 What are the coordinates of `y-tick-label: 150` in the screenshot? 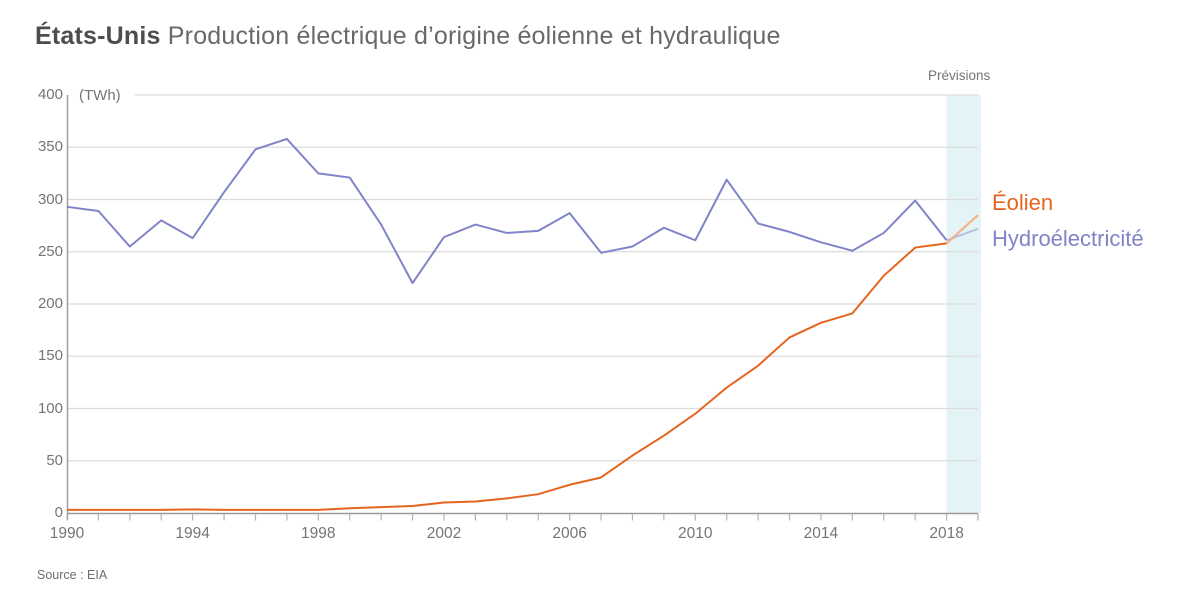 It's located at (50, 356).